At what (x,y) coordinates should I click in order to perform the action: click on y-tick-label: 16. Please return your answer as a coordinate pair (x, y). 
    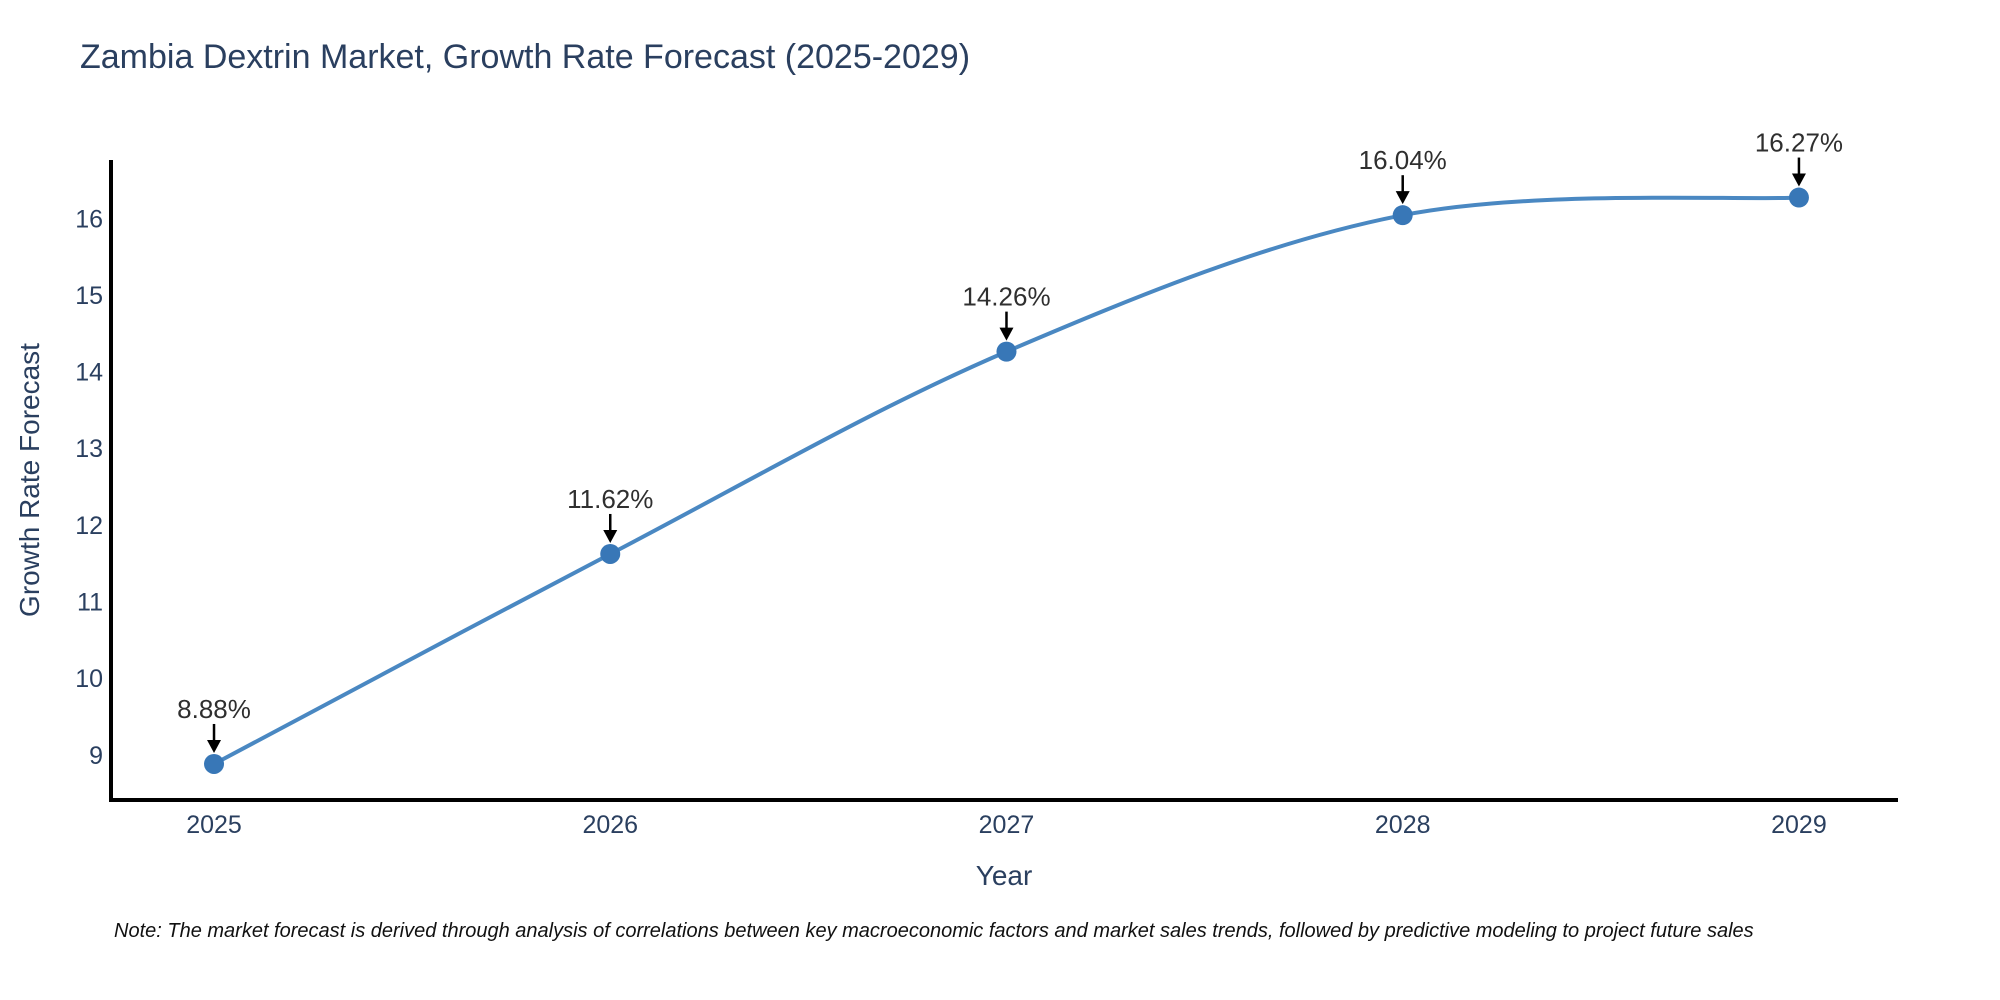
    Looking at the image, I should click on (89, 219).